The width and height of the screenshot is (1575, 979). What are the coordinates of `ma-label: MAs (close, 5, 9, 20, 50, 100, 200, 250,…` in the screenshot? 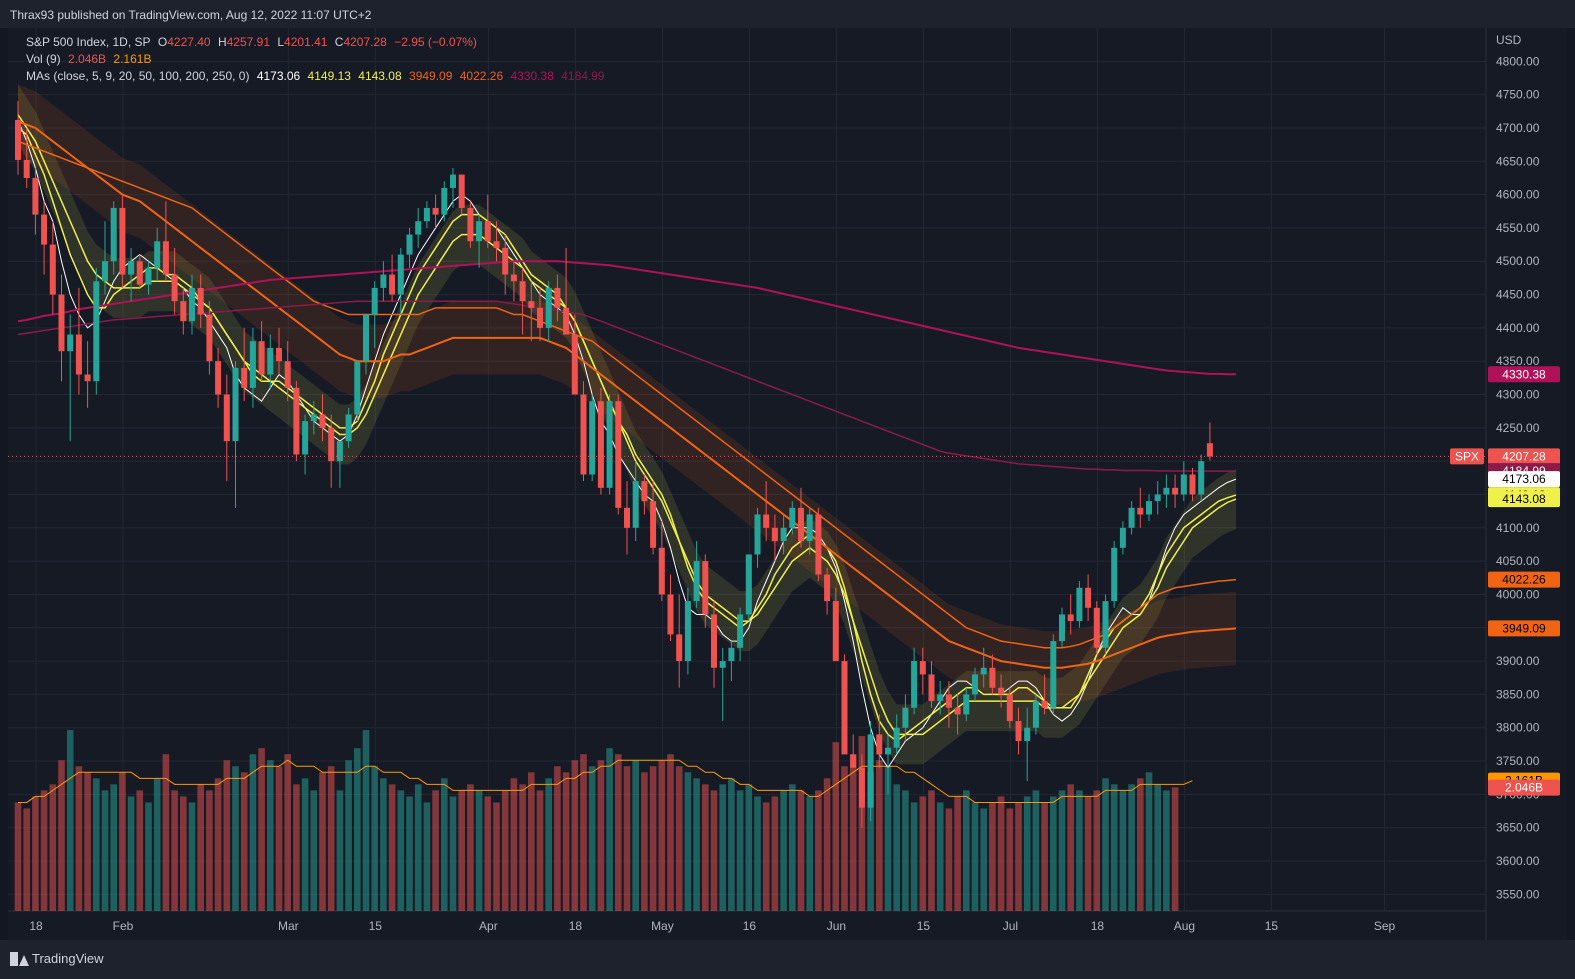 It's located at (138, 76).